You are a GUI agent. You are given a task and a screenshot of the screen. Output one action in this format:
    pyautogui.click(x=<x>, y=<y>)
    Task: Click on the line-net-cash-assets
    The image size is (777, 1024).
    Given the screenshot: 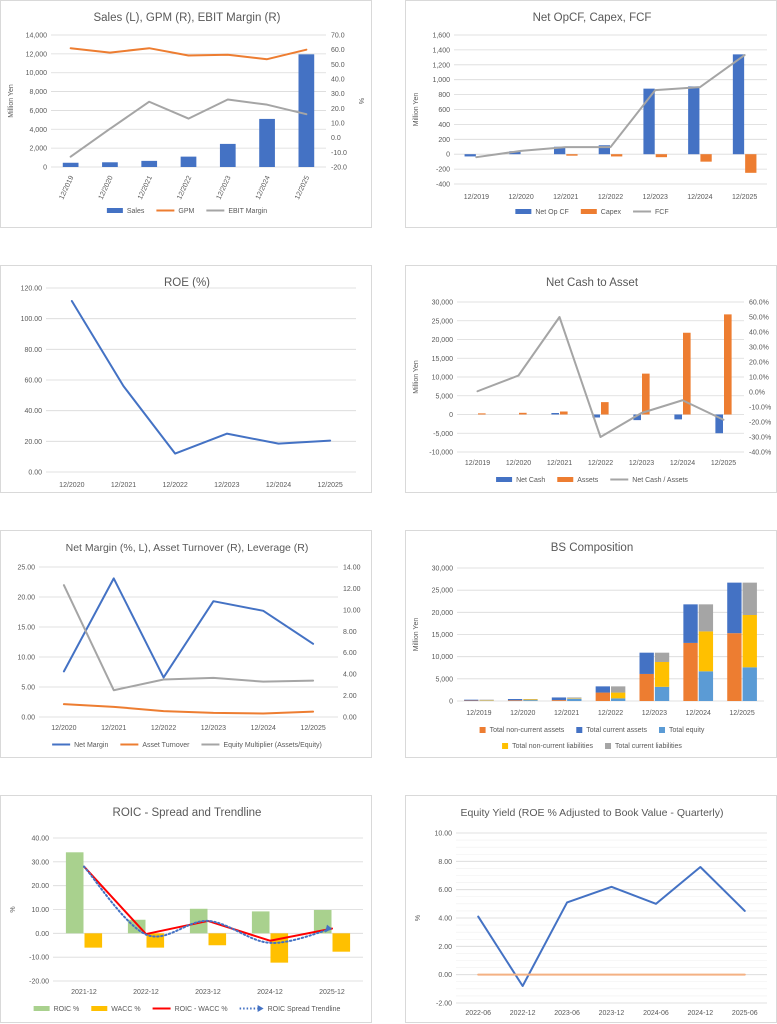 What is the action you would take?
    pyautogui.click(x=600, y=377)
    